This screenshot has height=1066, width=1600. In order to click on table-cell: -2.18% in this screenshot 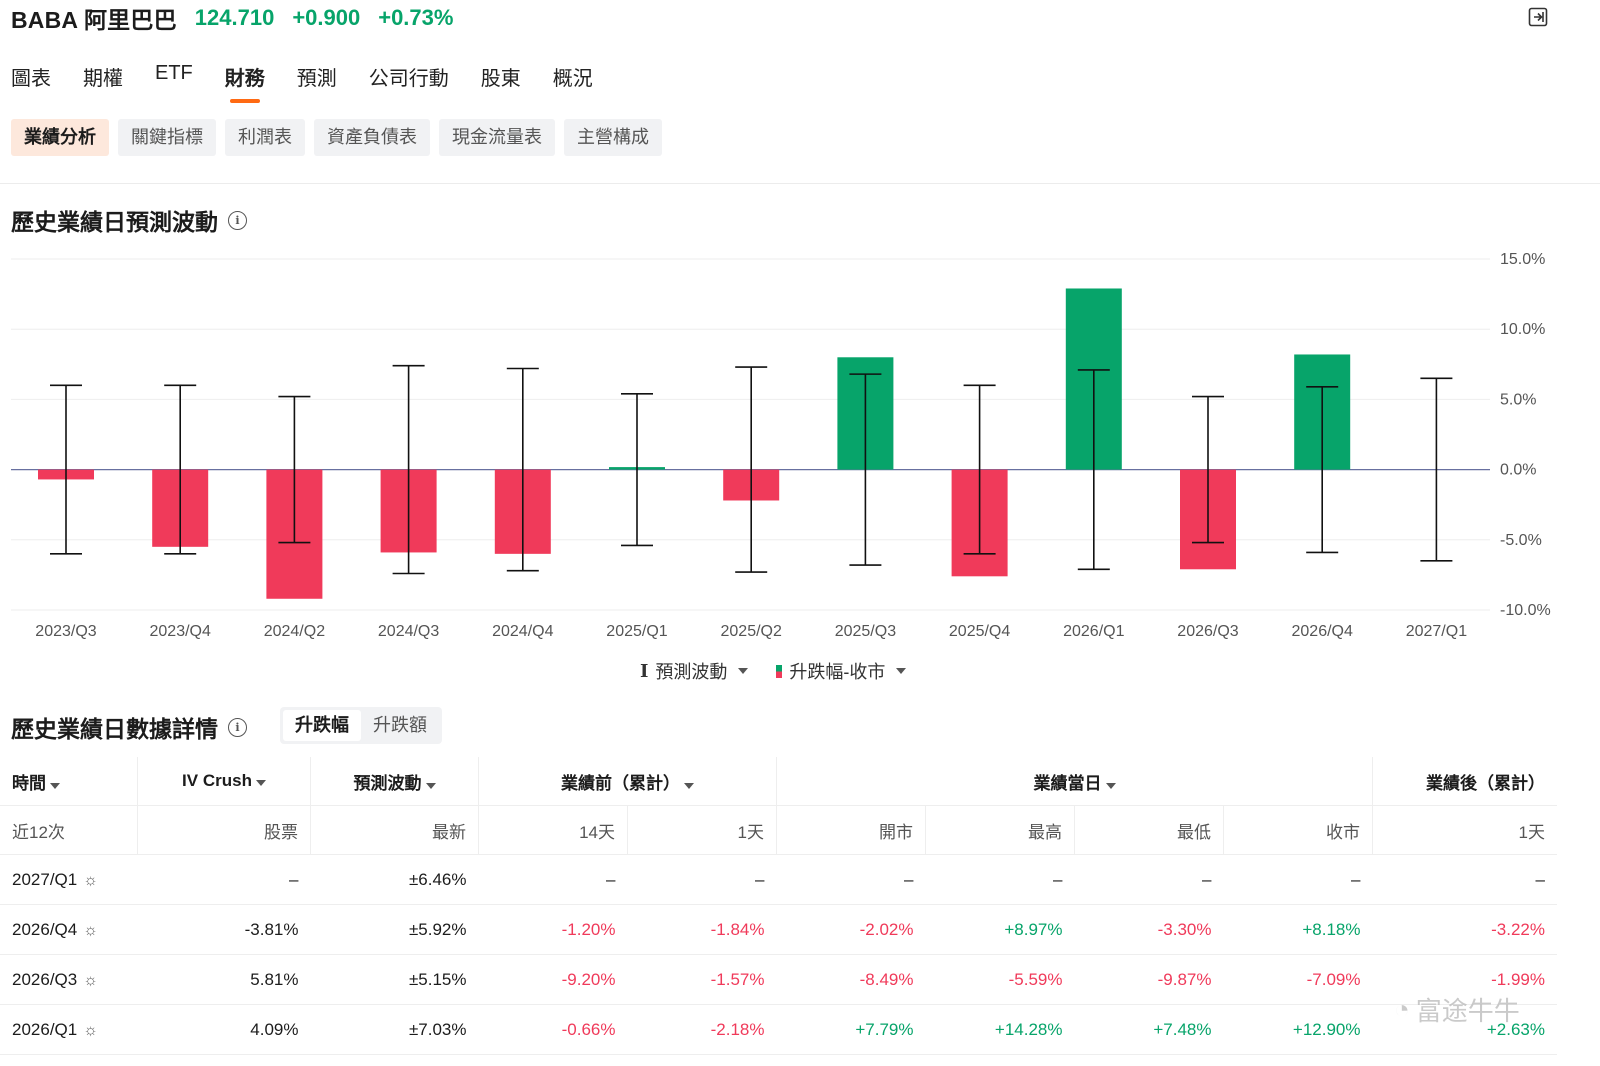, I will do `click(702, 1029)`.